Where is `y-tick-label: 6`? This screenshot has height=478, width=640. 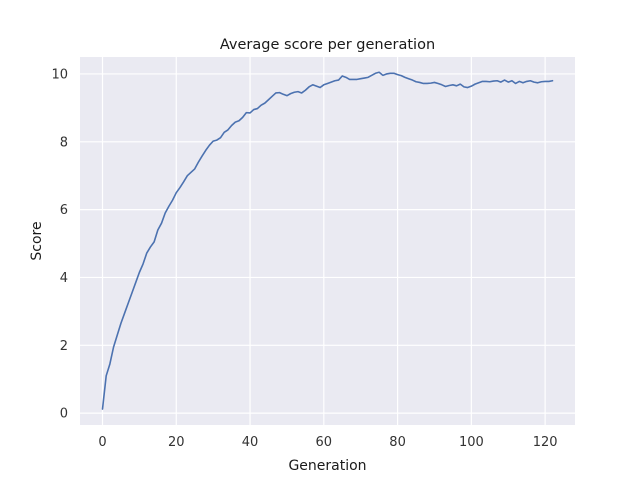
y-tick-label: 6 is located at coordinates (64, 210).